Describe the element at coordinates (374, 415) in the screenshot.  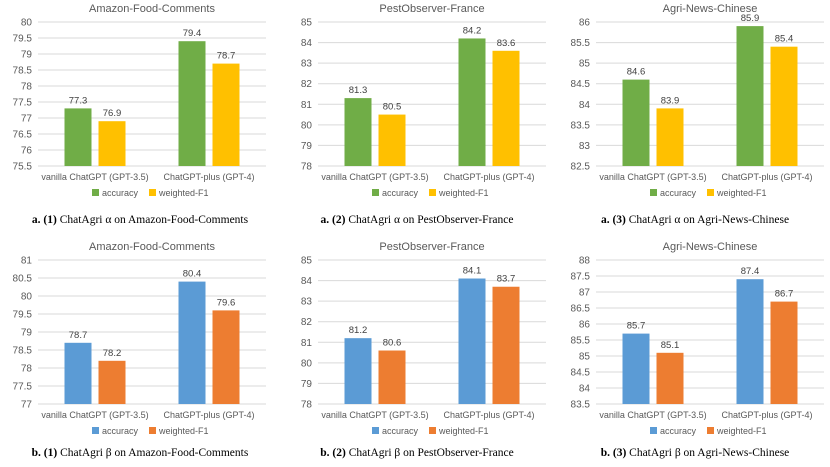
I see `x-category-label-0: vanilla ChatGPT (GPT-3.5)` at that location.